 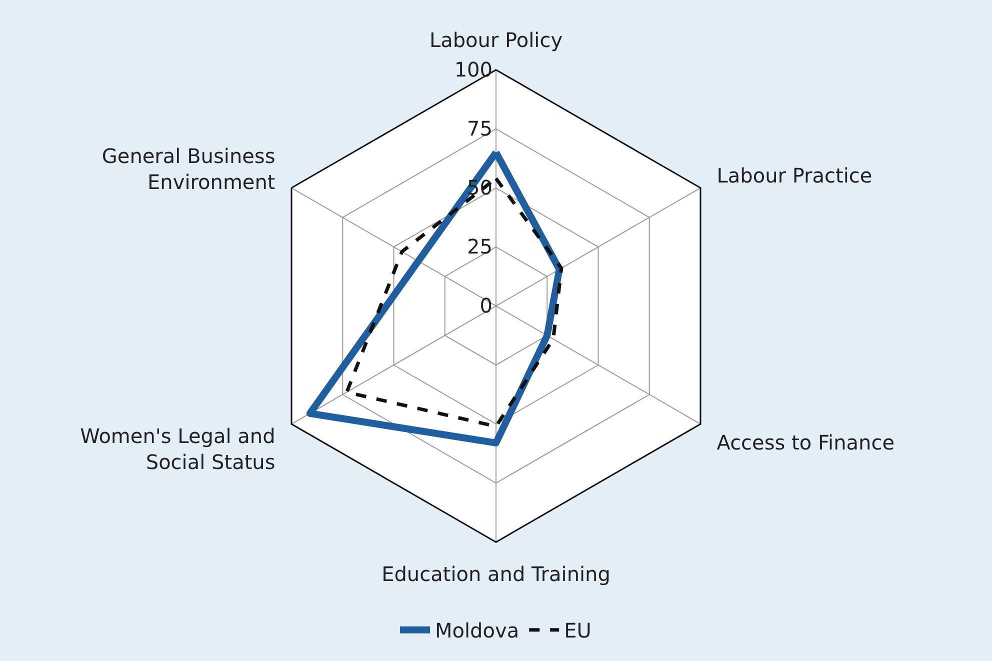 I want to click on y-tick-label: 75, so click(x=479, y=128).